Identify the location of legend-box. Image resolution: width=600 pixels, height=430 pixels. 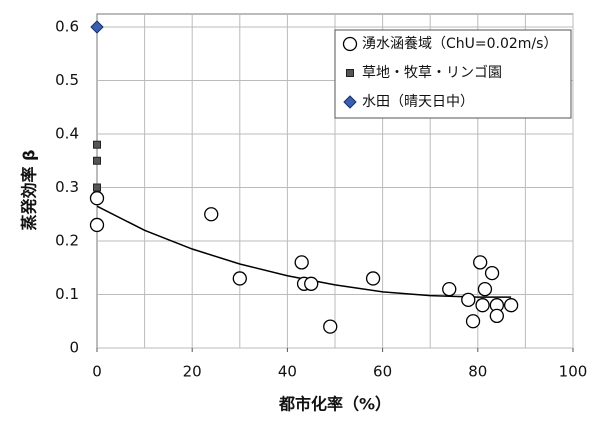
(453, 74).